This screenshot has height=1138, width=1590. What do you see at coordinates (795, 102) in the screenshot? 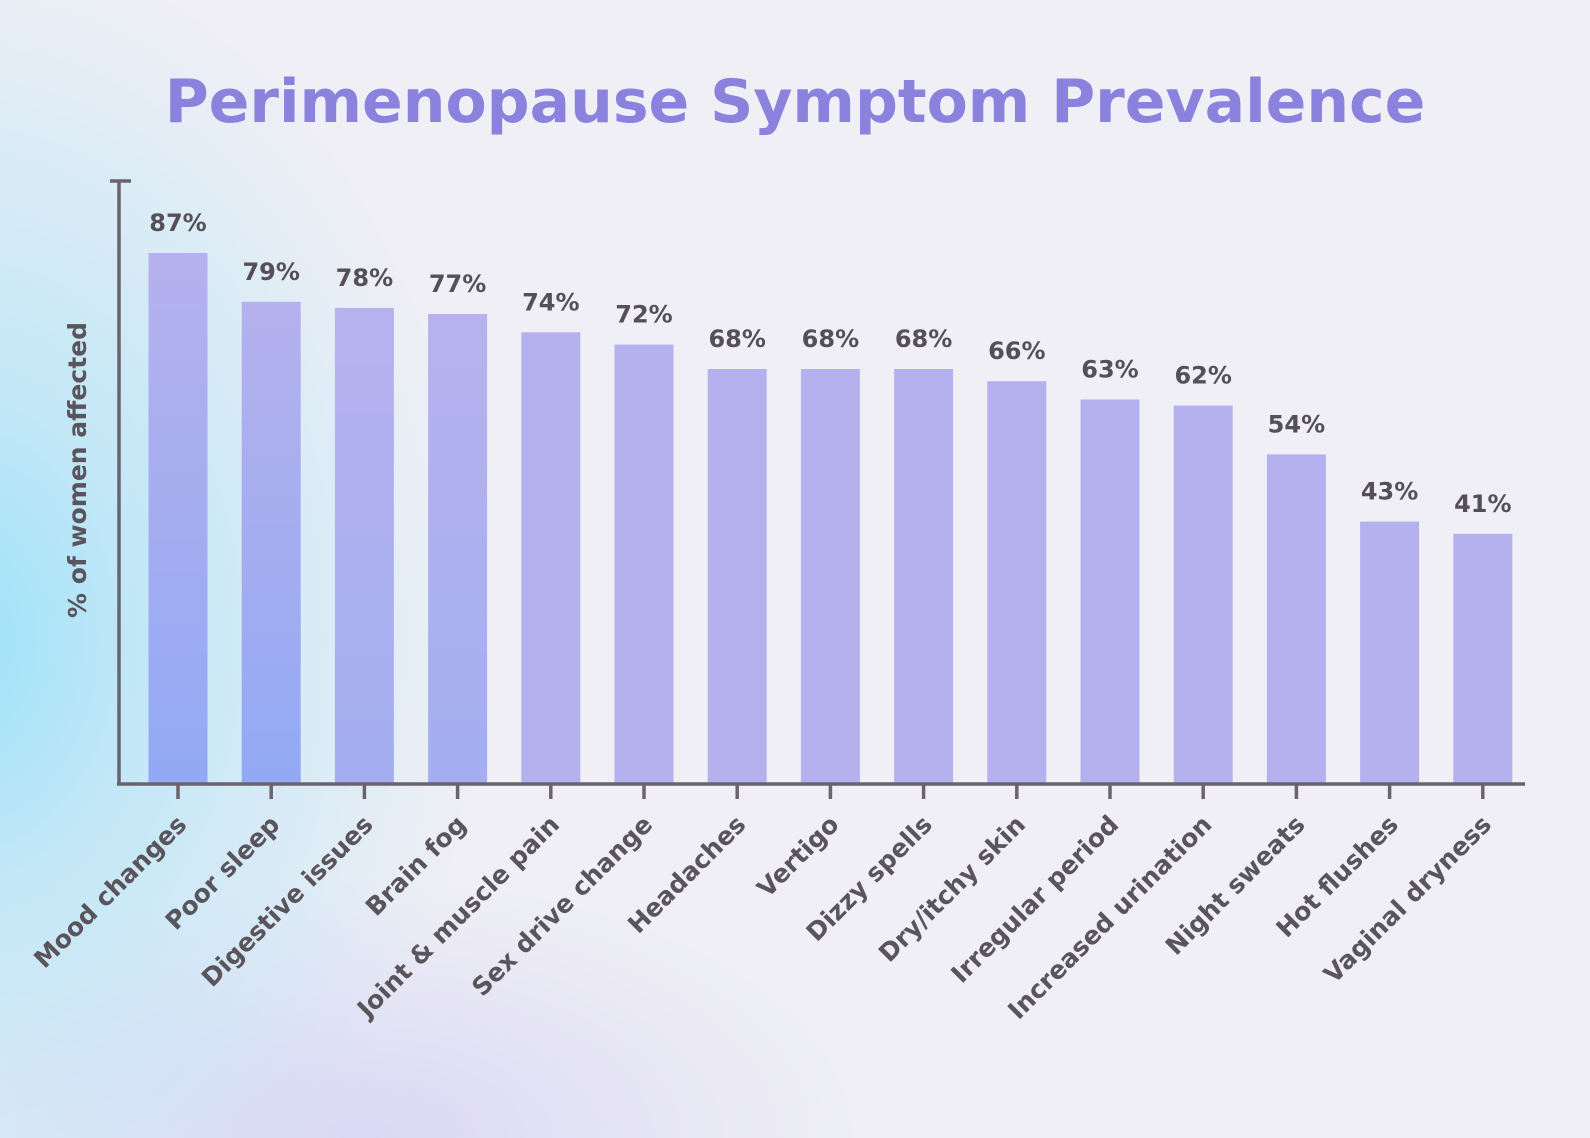
I see `chart-title: Perimenopause Symptom Prevalence` at bounding box center [795, 102].